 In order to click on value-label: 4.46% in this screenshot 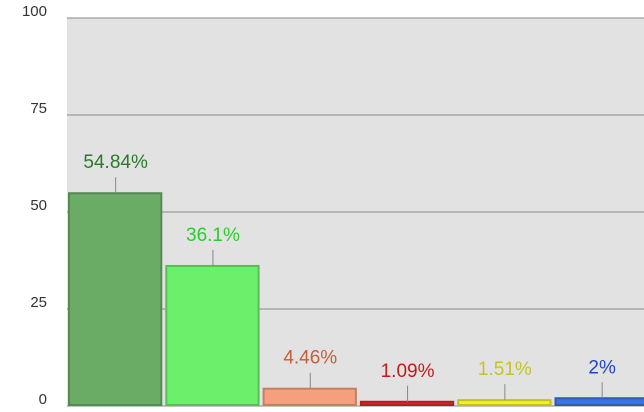, I will do `click(310, 358)`.